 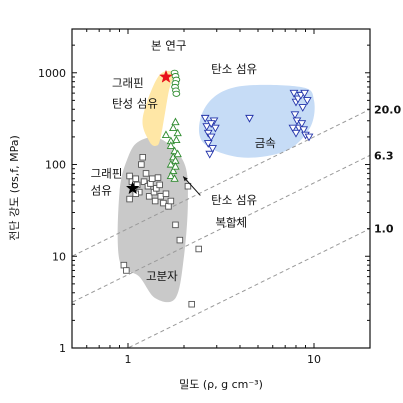 I want to click on x-axis-title: 밀도 (ρ, g cm⁻³), so click(x=221, y=384).